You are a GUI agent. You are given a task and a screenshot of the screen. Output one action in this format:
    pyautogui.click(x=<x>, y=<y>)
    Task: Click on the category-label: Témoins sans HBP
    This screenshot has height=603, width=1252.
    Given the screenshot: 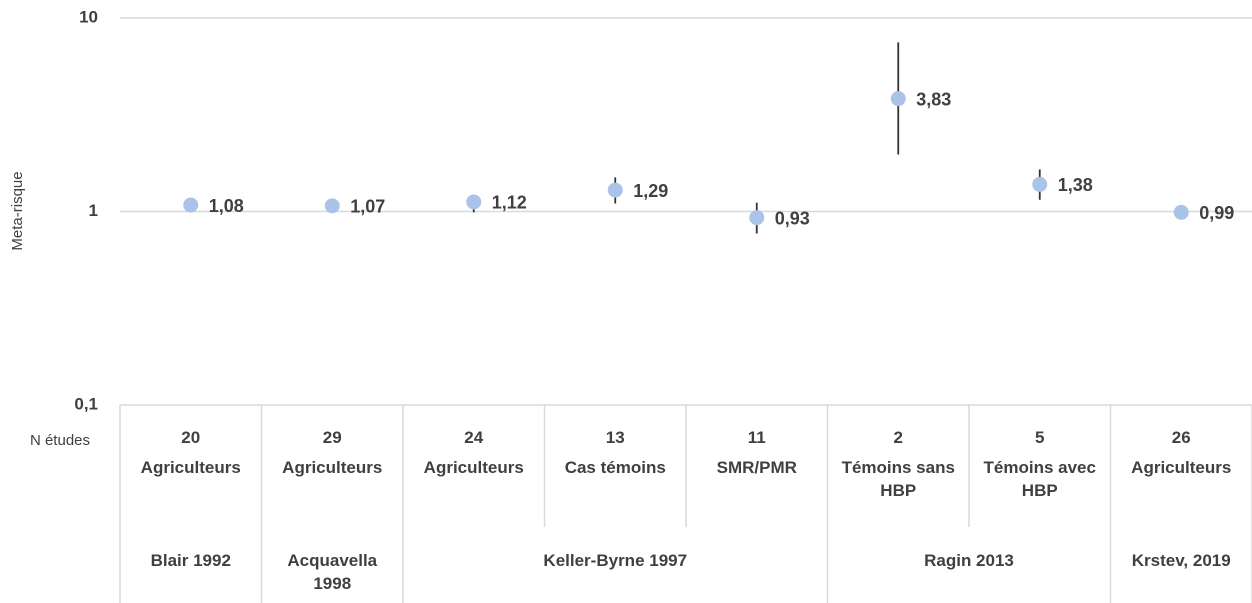 What is the action you would take?
    pyautogui.click(x=898, y=479)
    